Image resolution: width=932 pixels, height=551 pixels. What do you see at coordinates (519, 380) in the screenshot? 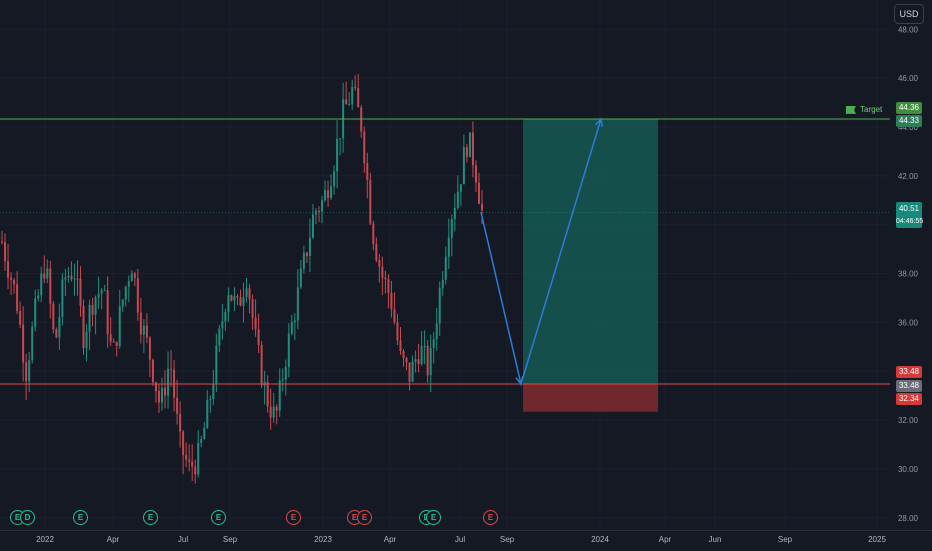
I see `arrow-head` at bounding box center [519, 380].